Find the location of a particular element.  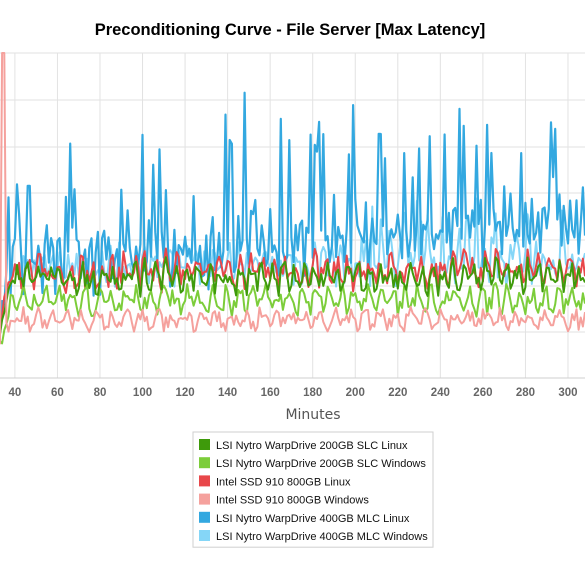

legend-item: Intel SSD 910 800GB Windows is located at coordinates (284, 500).